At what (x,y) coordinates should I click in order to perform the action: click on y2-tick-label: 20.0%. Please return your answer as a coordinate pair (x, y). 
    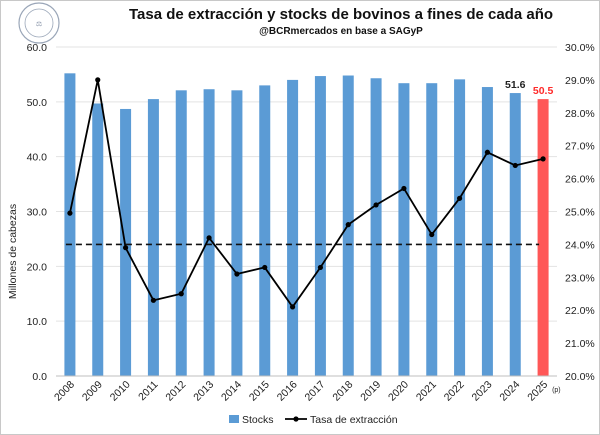
    Looking at the image, I should click on (580, 377).